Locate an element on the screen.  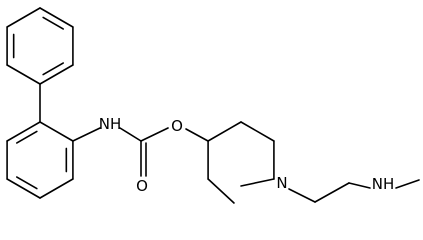
atom-label: N is located at coordinates (281, 183).